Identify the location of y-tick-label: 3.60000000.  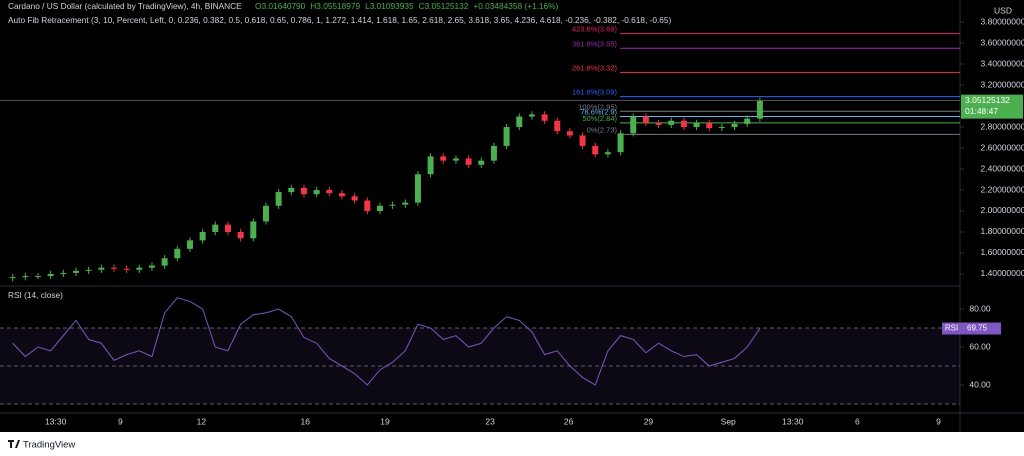
(1002, 42).